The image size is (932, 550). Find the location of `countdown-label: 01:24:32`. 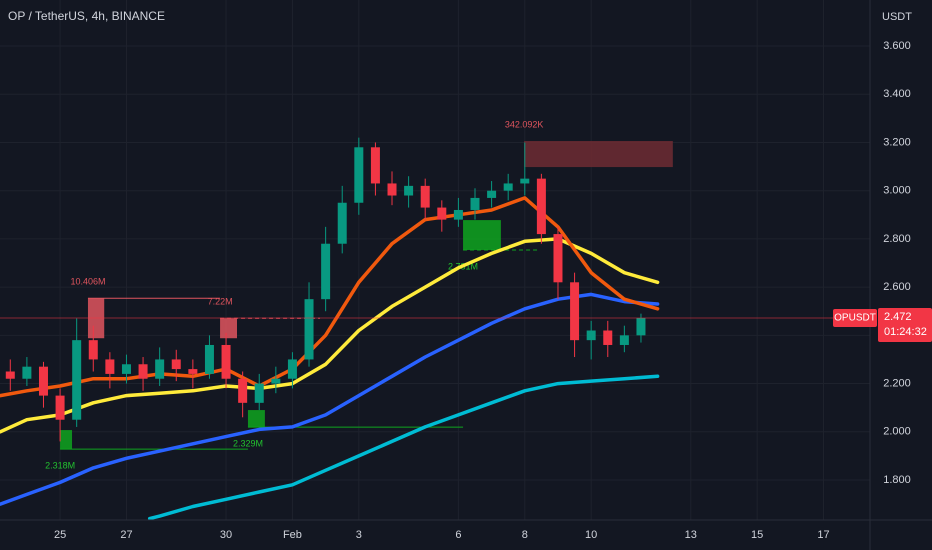

countdown-label: 01:24:32 is located at coordinates (905, 332).